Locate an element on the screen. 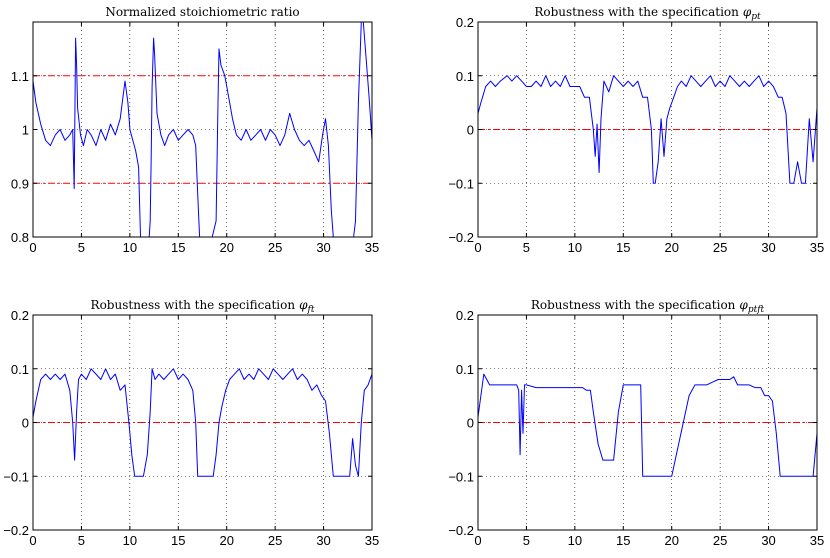 The height and width of the screenshot is (558, 830). y-tick-label: 1.1 is located at coordinates (20, 76).